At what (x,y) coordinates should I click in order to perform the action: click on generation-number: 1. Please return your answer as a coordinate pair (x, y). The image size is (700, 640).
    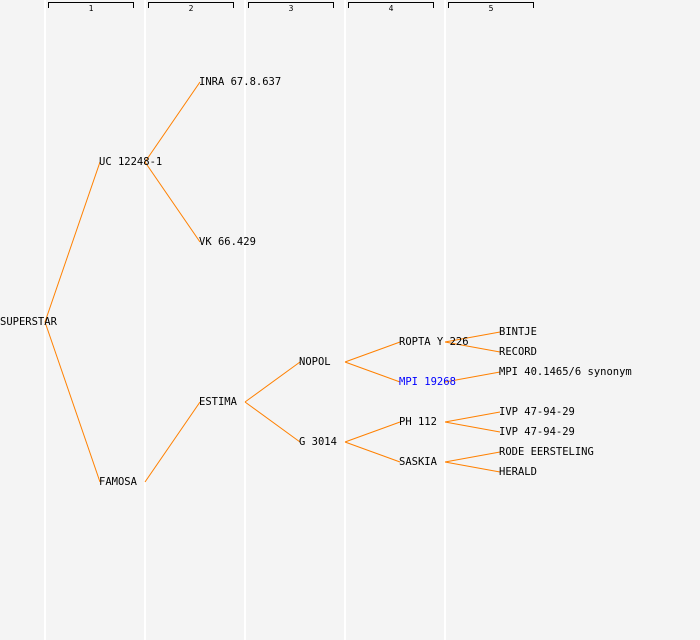
    Looking at the image, I should click on (91, 8).